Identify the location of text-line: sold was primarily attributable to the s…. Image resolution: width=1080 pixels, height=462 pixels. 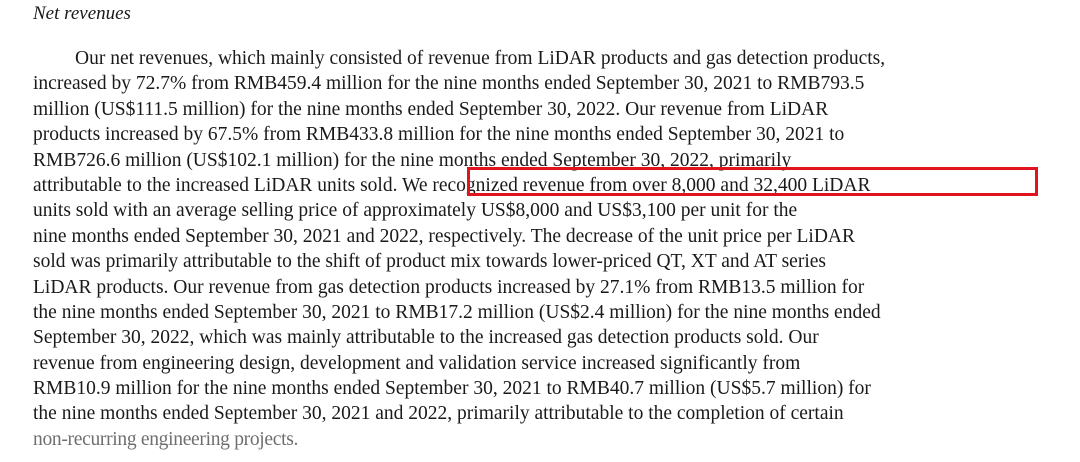
(429, 262).